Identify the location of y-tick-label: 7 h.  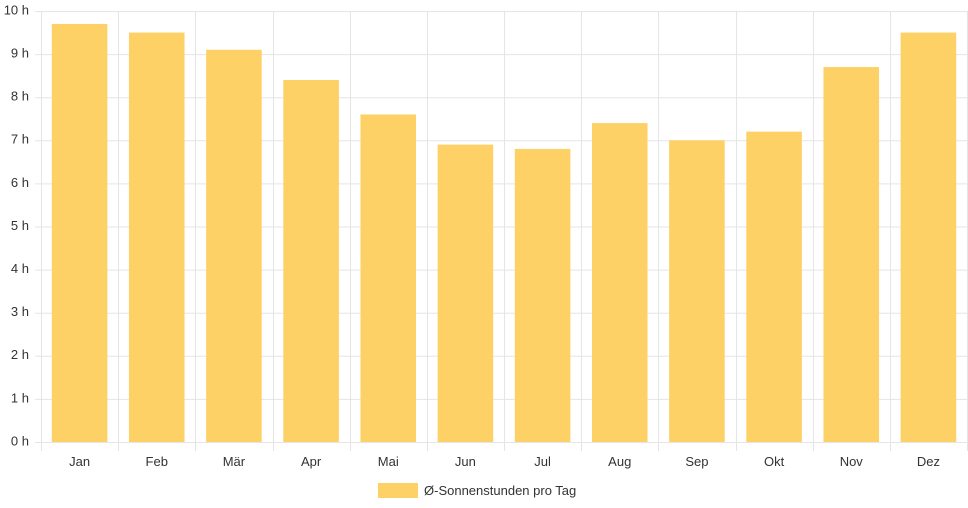
(20, 139).